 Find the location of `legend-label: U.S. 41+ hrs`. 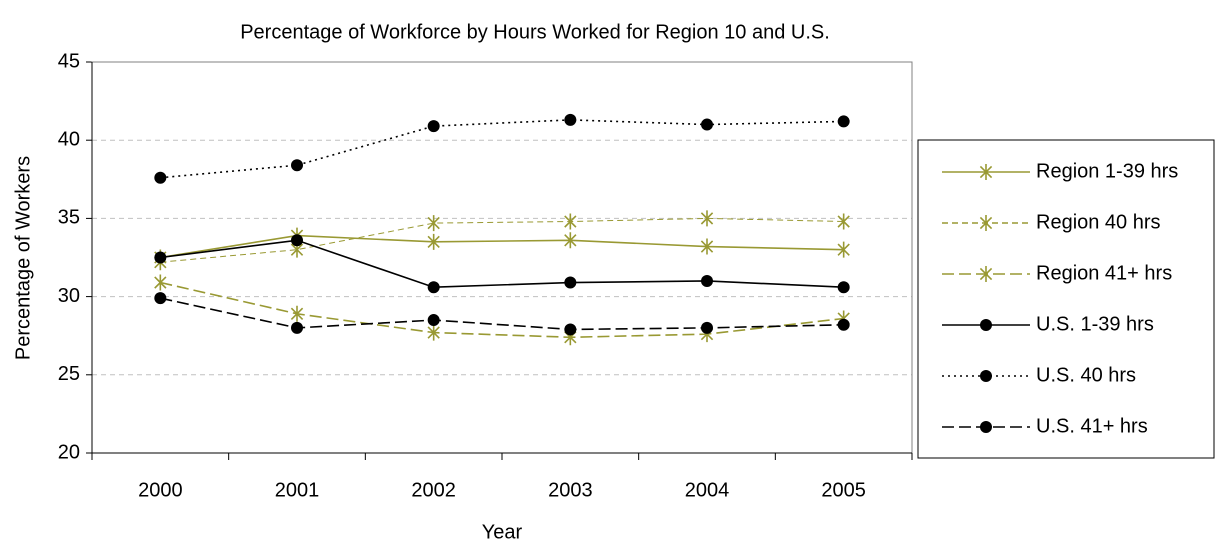

legend-label: U.S. 41+ hrs is located at coordinates (1092, 426).